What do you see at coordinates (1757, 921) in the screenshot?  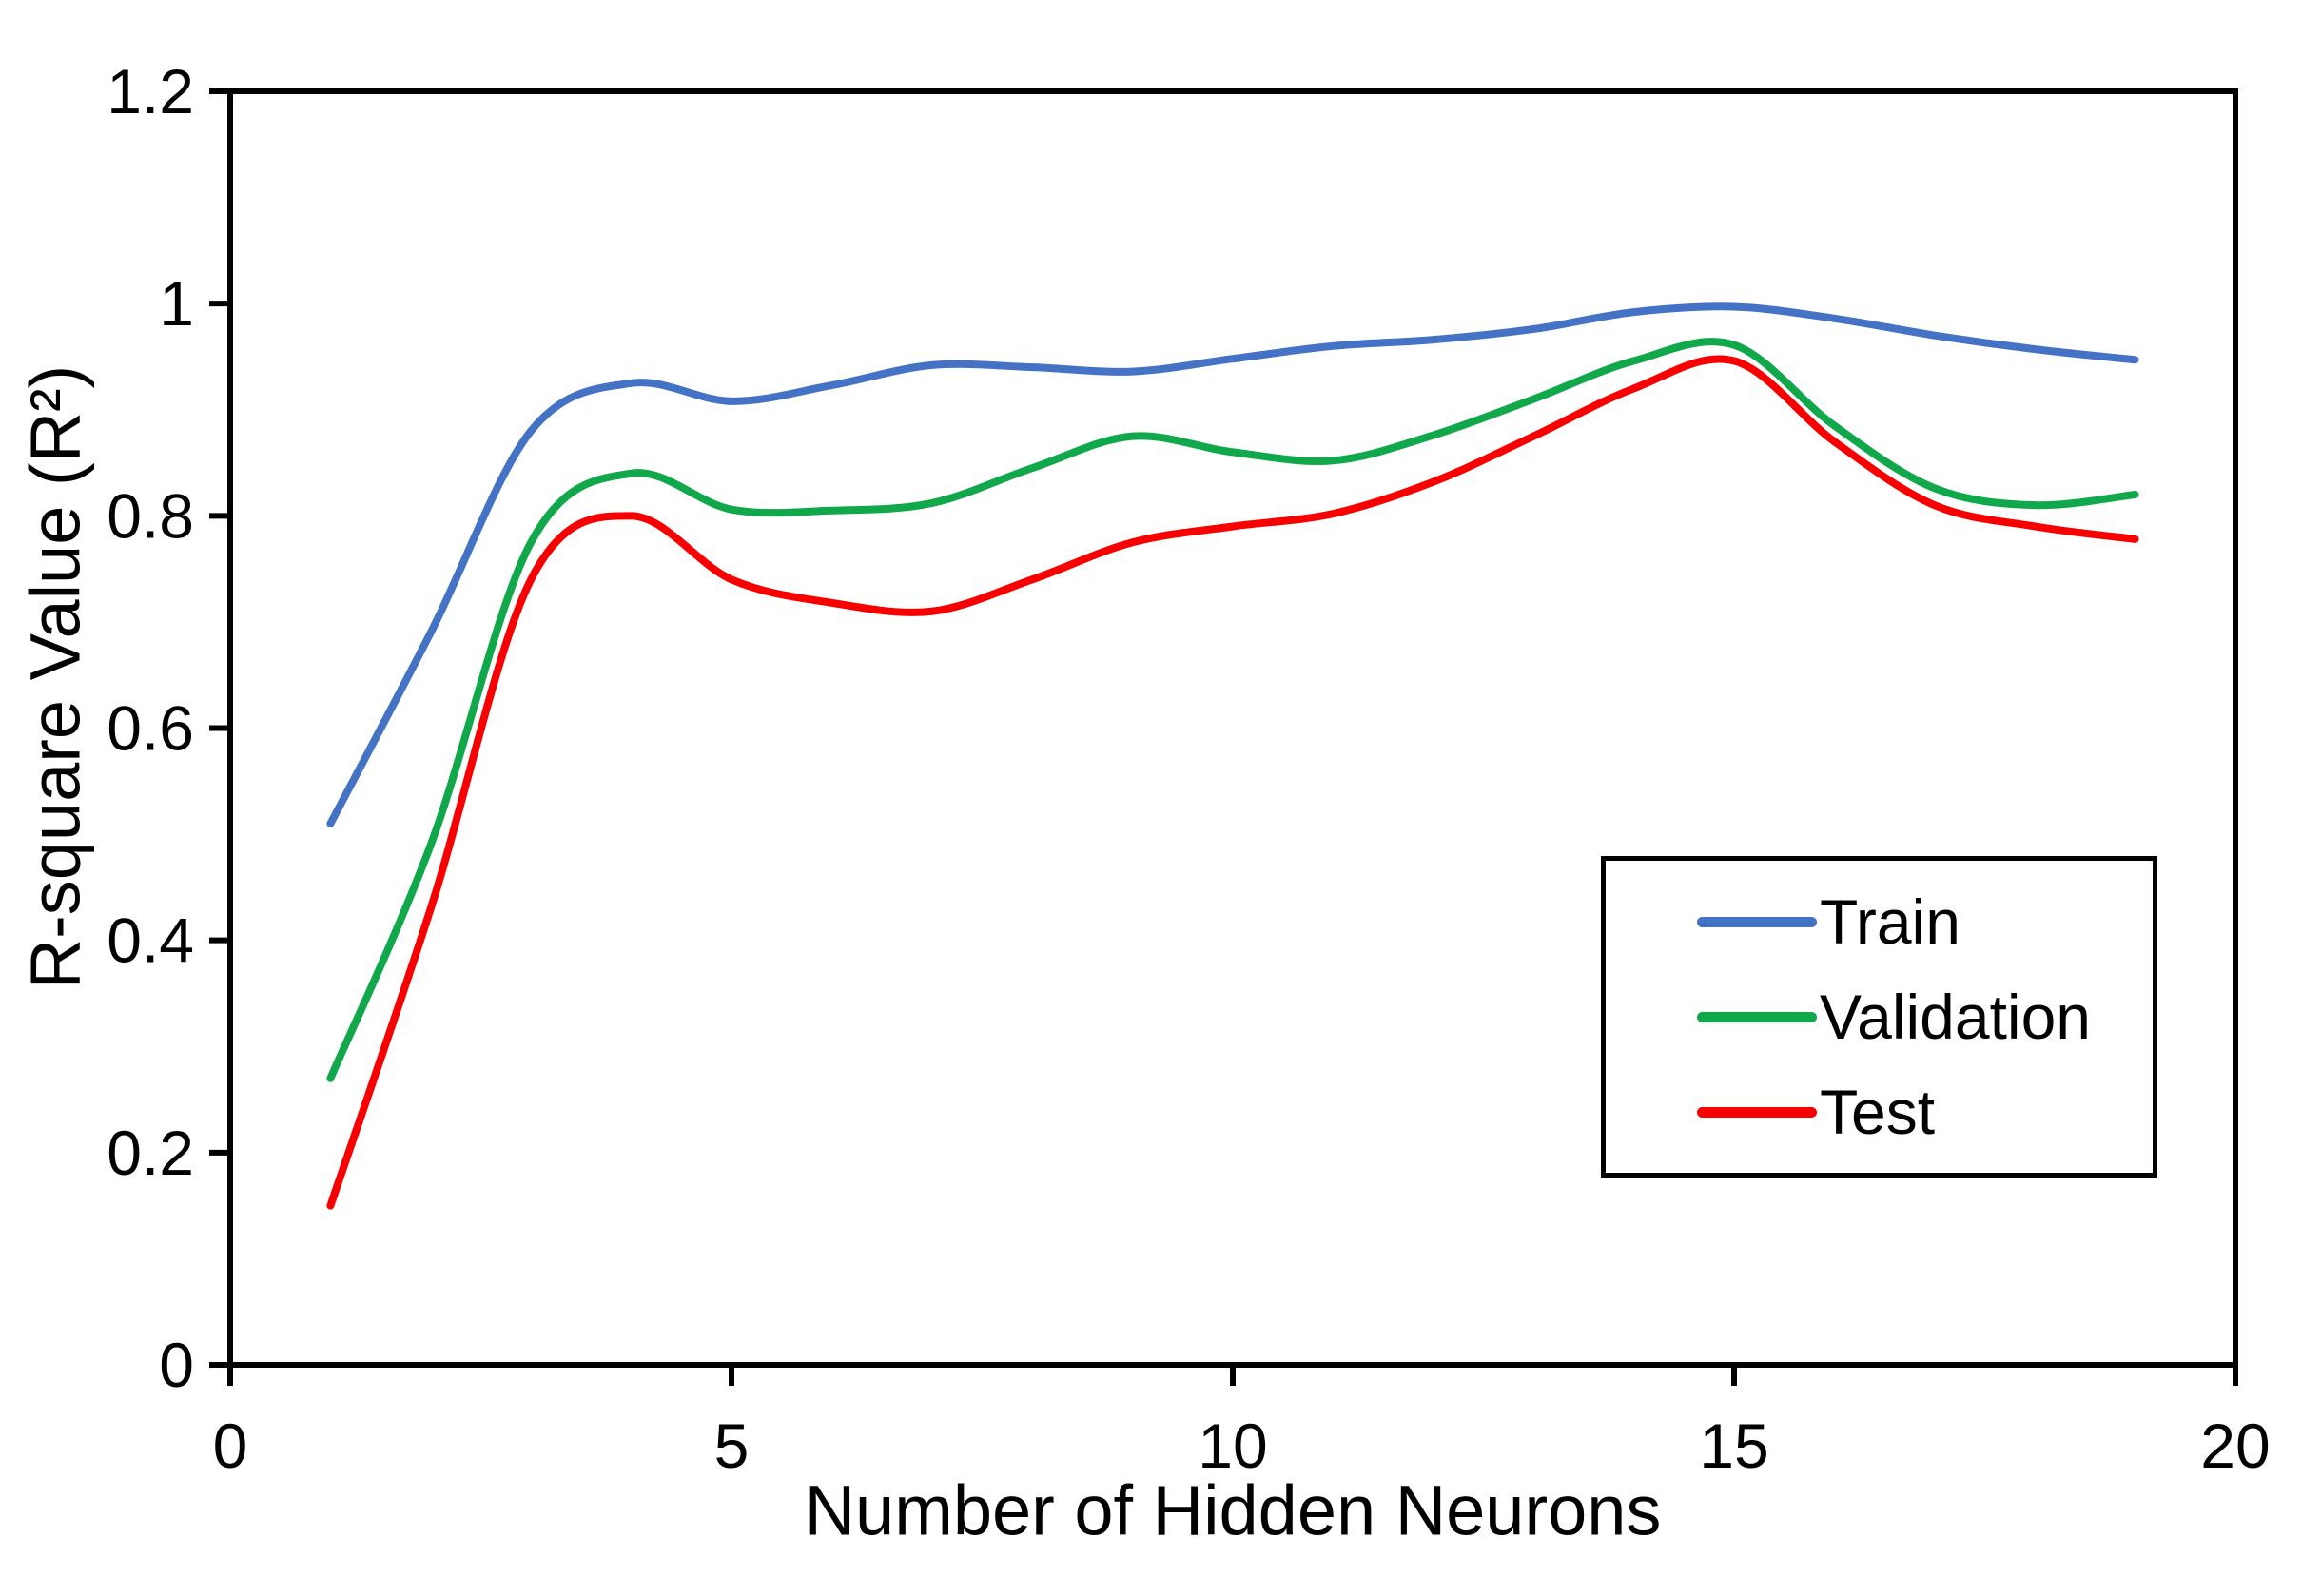 I see `train-line-swatch` at bounding box center [1757, 921].